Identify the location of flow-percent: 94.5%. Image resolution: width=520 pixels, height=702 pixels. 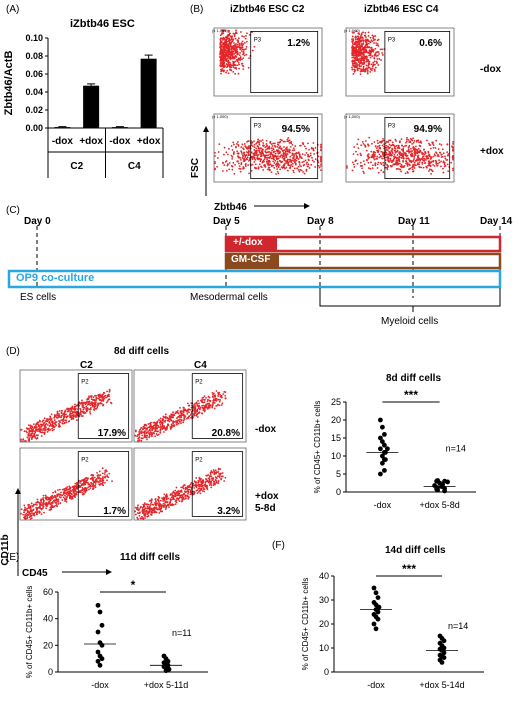
(296, 129).